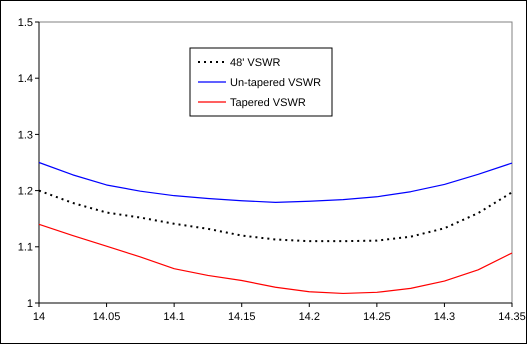 The width and height of the screenshot is (527, 344). Describe the element at coordinates (29, 304) in the screenshot. I see `y-tick-label: 1` at that location.